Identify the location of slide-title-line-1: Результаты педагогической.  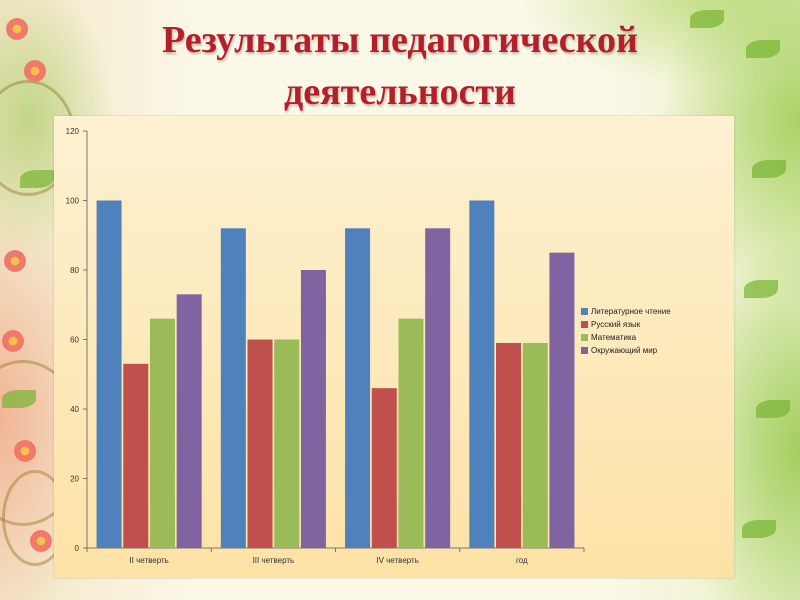
(400, 40).